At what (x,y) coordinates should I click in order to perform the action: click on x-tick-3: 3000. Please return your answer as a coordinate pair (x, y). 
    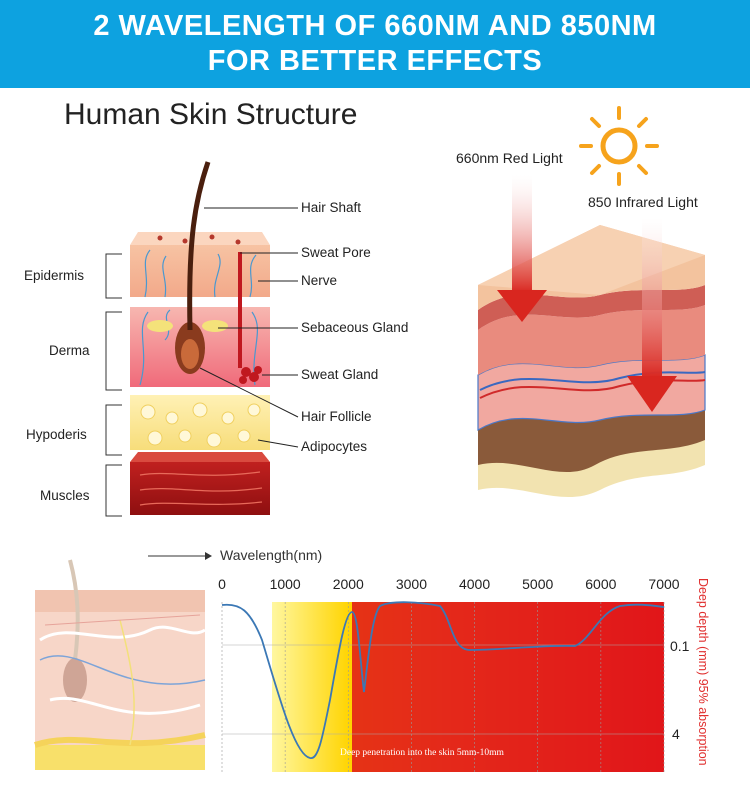
    Looking at the image, I should click on (411, 584).